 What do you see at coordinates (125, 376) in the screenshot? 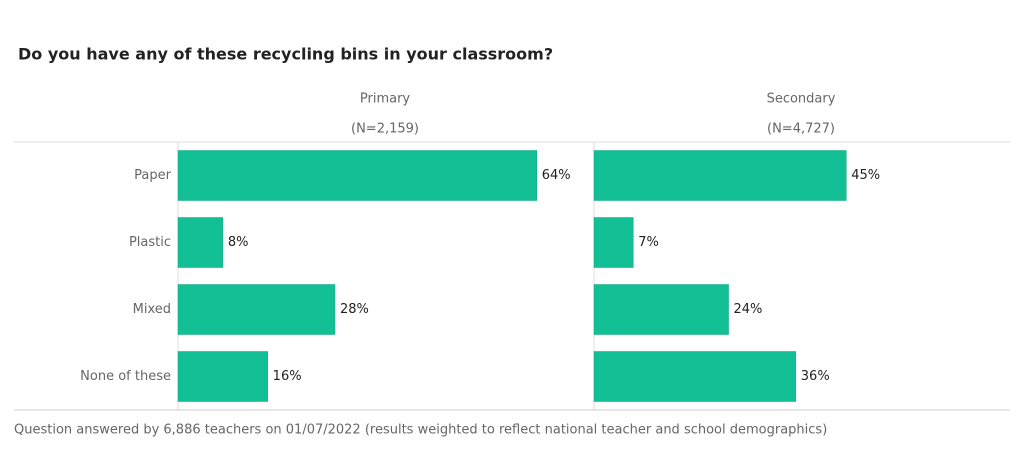
I see `category-label: None of these` at bounding box center [125, 376].